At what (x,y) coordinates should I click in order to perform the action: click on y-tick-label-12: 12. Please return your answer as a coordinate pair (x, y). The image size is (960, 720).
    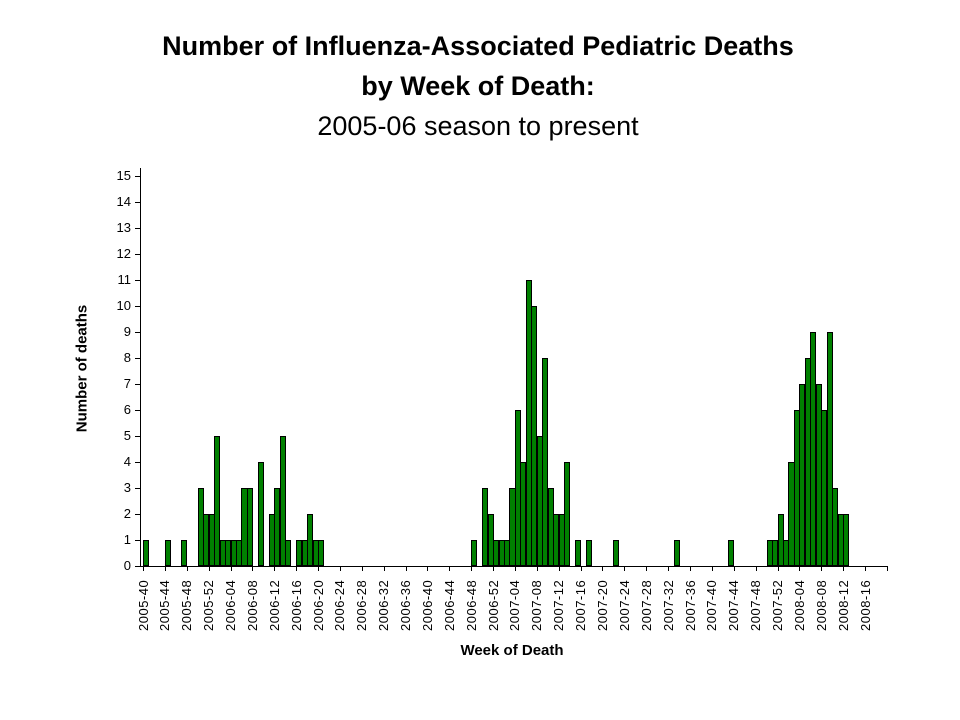
    Looking at the image, I should click on (123, 253).